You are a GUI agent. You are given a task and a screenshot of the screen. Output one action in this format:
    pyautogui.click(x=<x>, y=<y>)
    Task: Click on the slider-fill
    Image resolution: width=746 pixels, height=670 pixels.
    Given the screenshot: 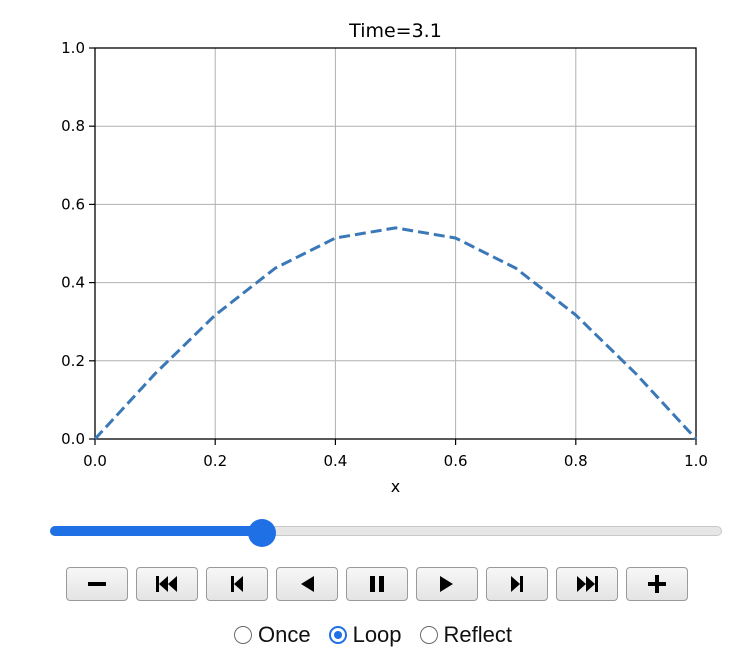 What is the action you would take?
    pyautogui.click(x=156, y=531)
    